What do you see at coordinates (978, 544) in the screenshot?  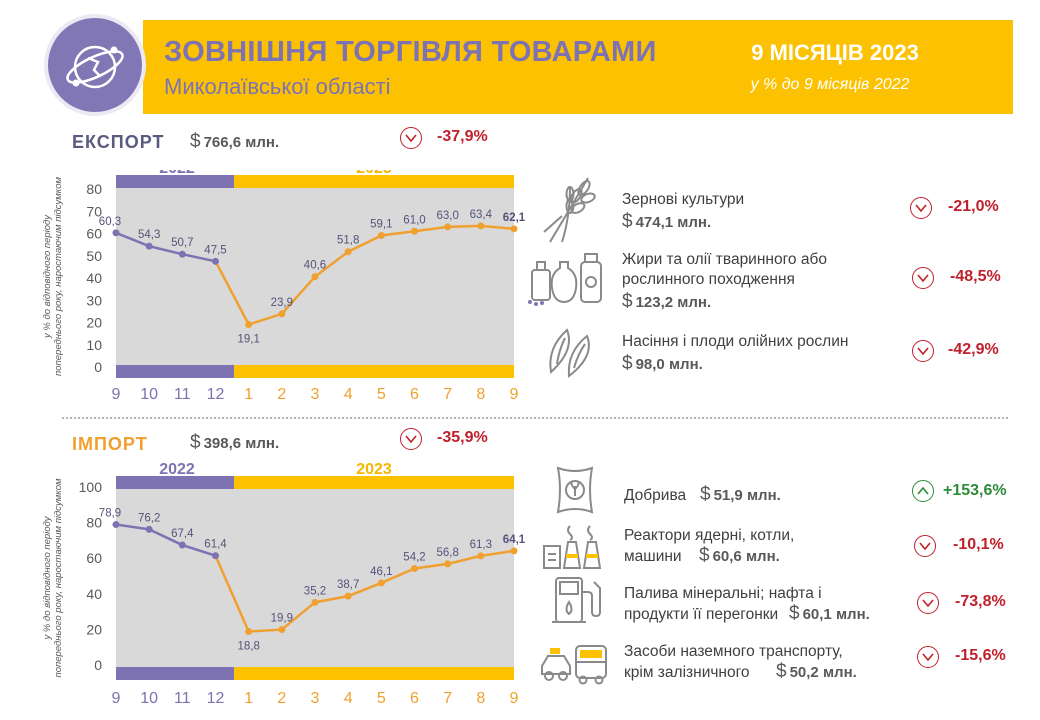 I see `import-item-change: -10,1%` at bounding box center [978, 544].